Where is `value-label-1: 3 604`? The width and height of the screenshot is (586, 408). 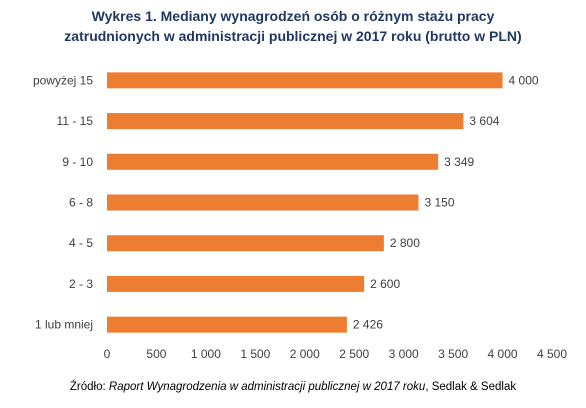 value-label-1: 3 604 is located at coordinates (484, 121).